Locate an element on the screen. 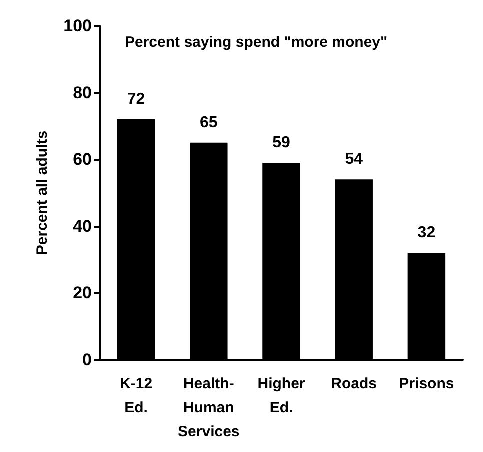 Image resolution: width=483 pixels, height=452 pixels. data-label: 65 is located at coordinates (209, 123).